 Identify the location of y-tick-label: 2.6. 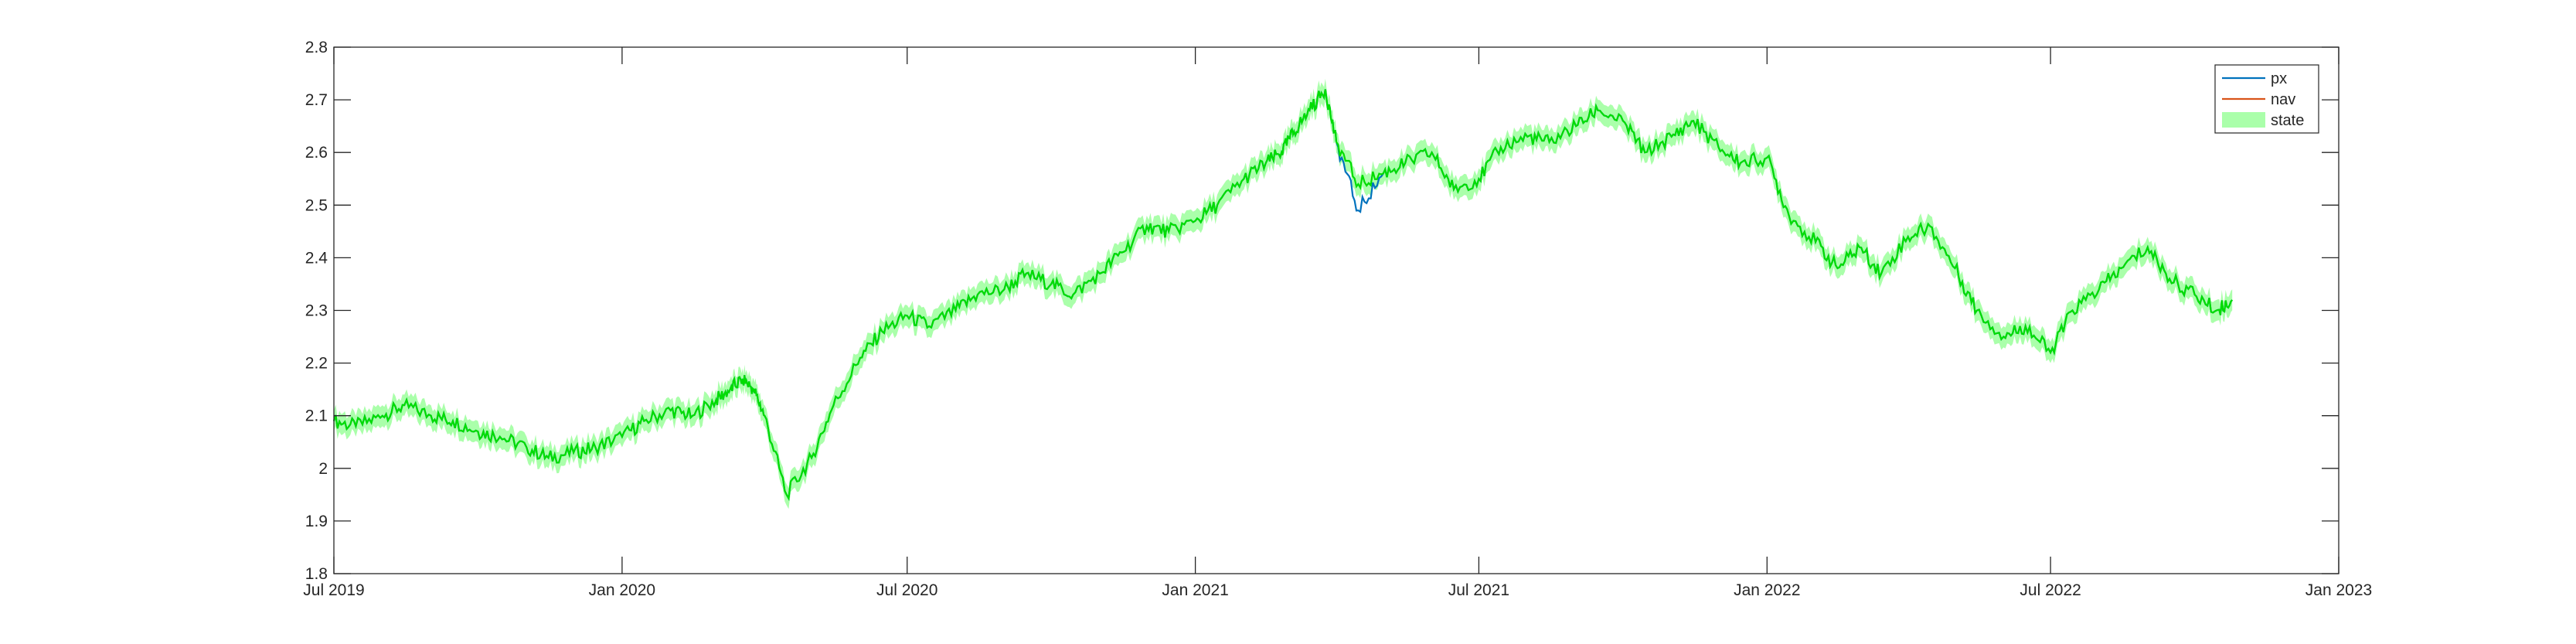
(316, 153).